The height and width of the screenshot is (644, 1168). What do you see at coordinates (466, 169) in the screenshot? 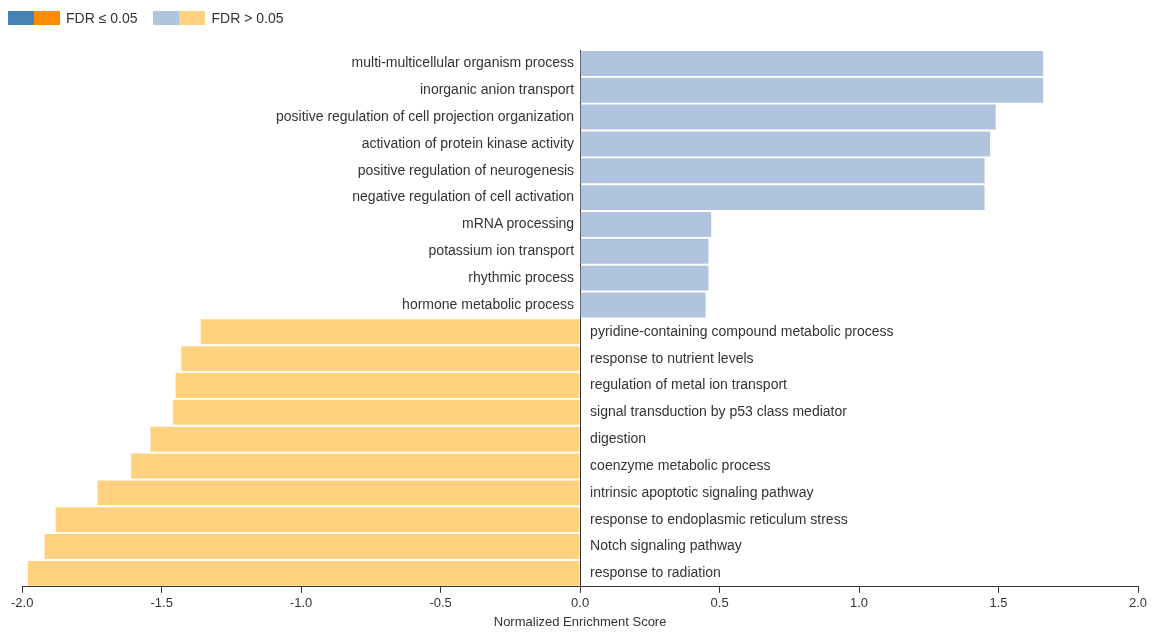
I see `y-tick-label: positive regulation of neurogenesis` at bounding box center [466, 169].